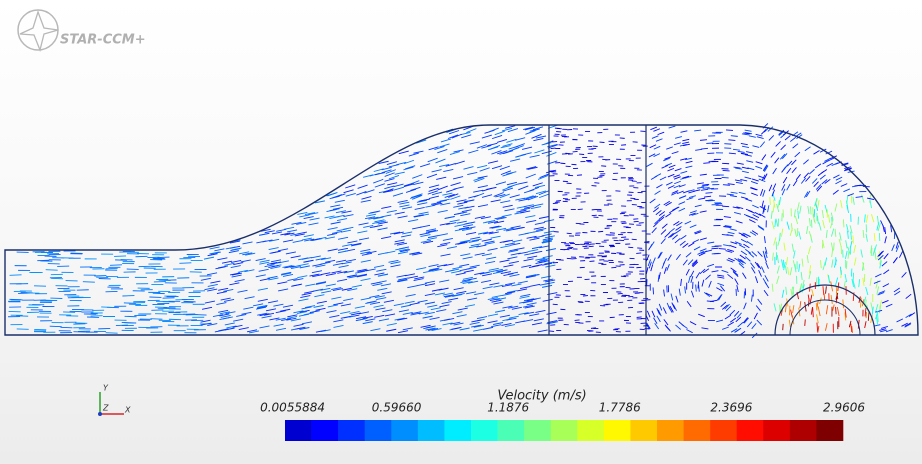 The image size is (922, 464). I want to click on colorbar-swatch, so click(484, 430).